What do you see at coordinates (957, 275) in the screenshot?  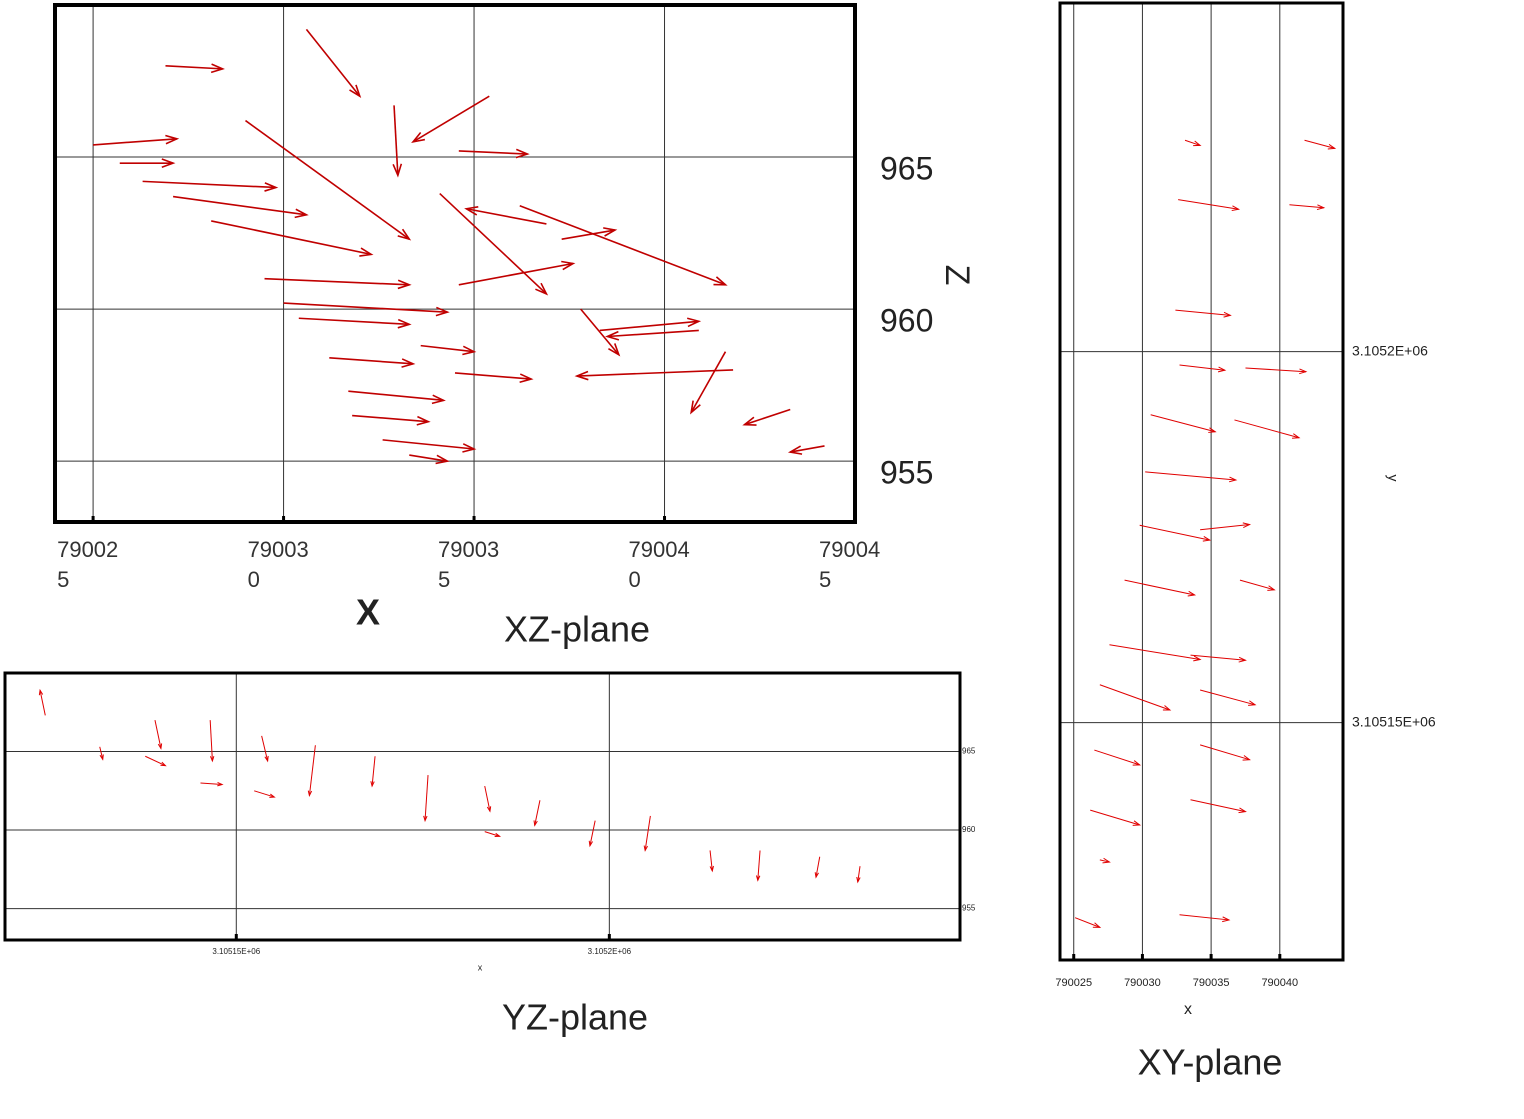 I see `y-axis-label: Z` at bounding box center [957, 275].